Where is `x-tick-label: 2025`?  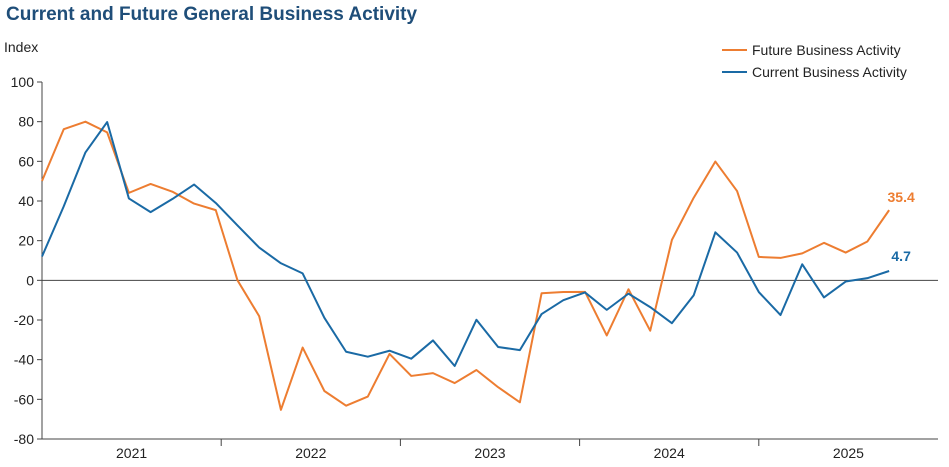
x-tick-label: 2025 is located at coordinates (848, 453).